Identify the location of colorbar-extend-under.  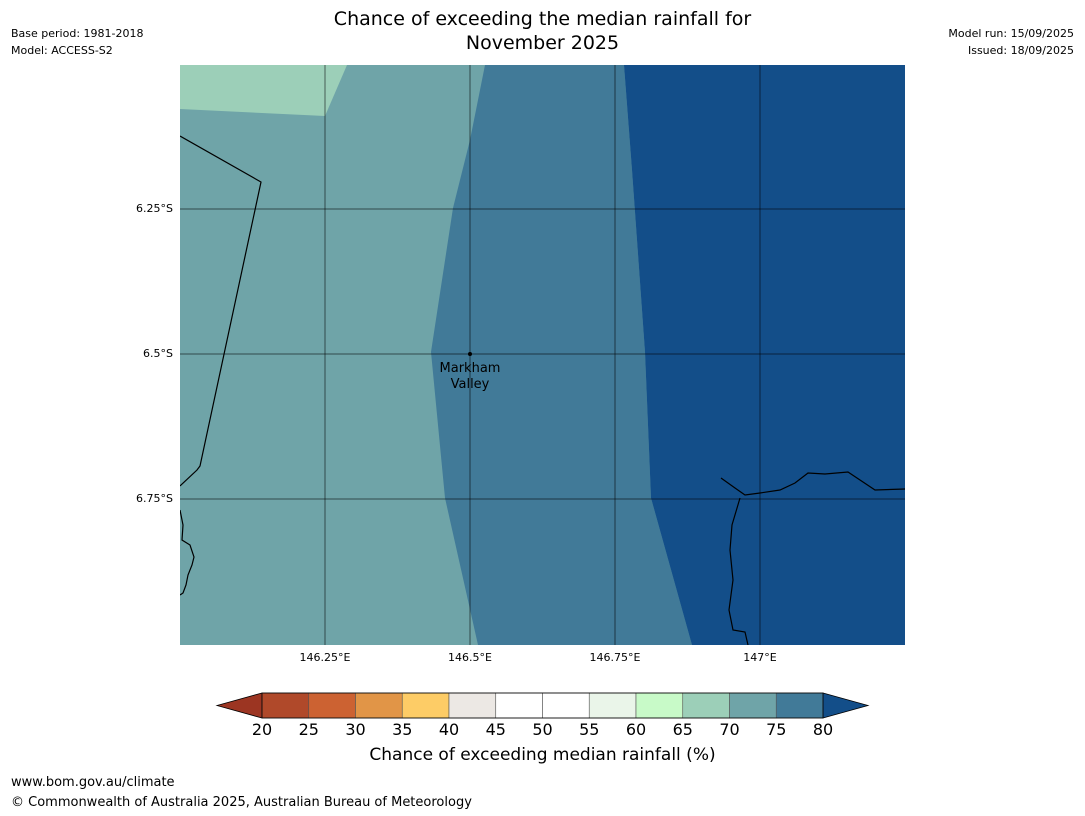
(239, 705).